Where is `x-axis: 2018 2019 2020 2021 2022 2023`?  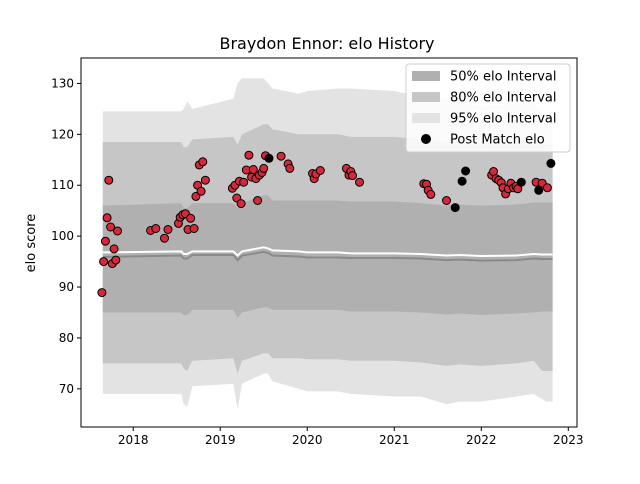
x-axis: 2018 2019 2020 2021 2022 2023 is located at coordinates (351, 437).